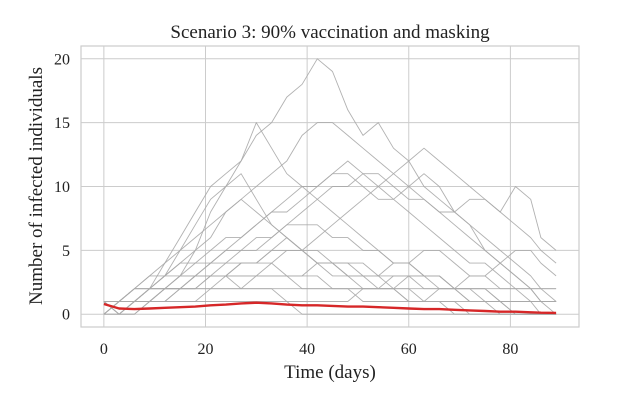 The width and height of the screenshot is (620, 400). Describe the element at coordinates (104, 349) in the screenshot. I see `x-tick-label: 0` at that location.